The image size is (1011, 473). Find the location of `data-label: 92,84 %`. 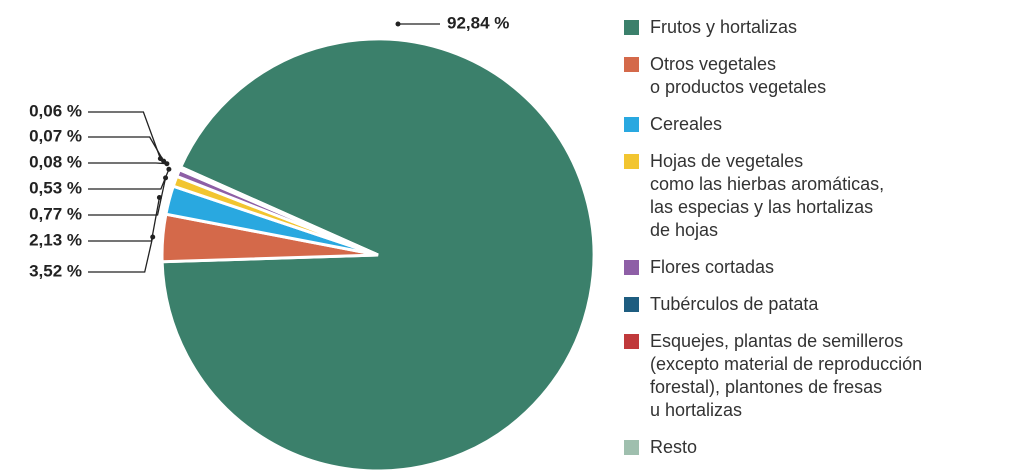

data-label: 92,84 % is located at coordinates (478, 22).